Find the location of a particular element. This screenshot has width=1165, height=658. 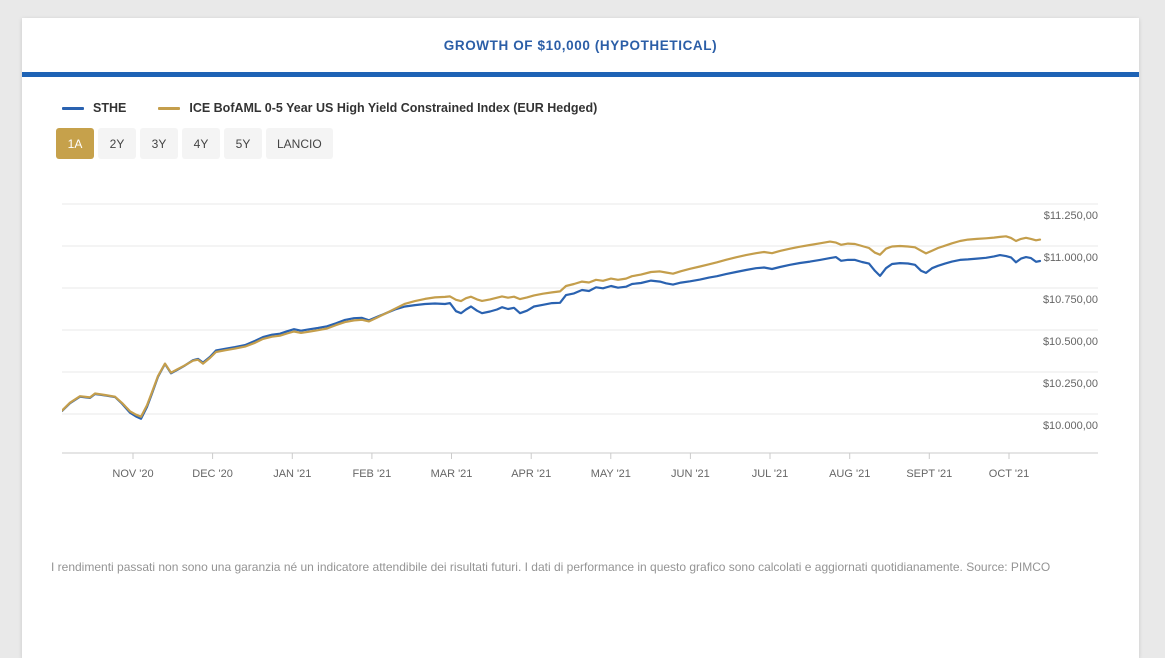

range-button-group: 1A 2Y 3Y 4Y 5Y LANCIO is located at coordinates (196, 143).